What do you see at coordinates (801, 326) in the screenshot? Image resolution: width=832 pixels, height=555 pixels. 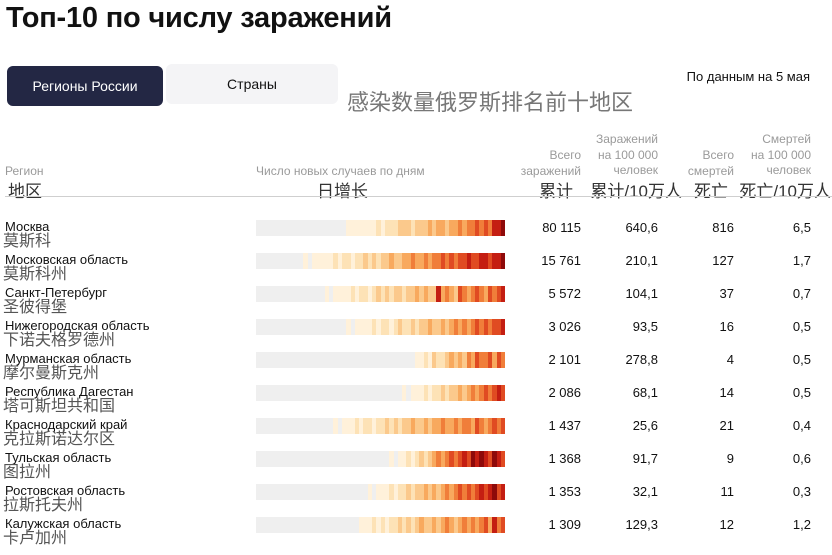 I see `deaths-per-100k-value: 0,5` at bounding box center [801, 326].